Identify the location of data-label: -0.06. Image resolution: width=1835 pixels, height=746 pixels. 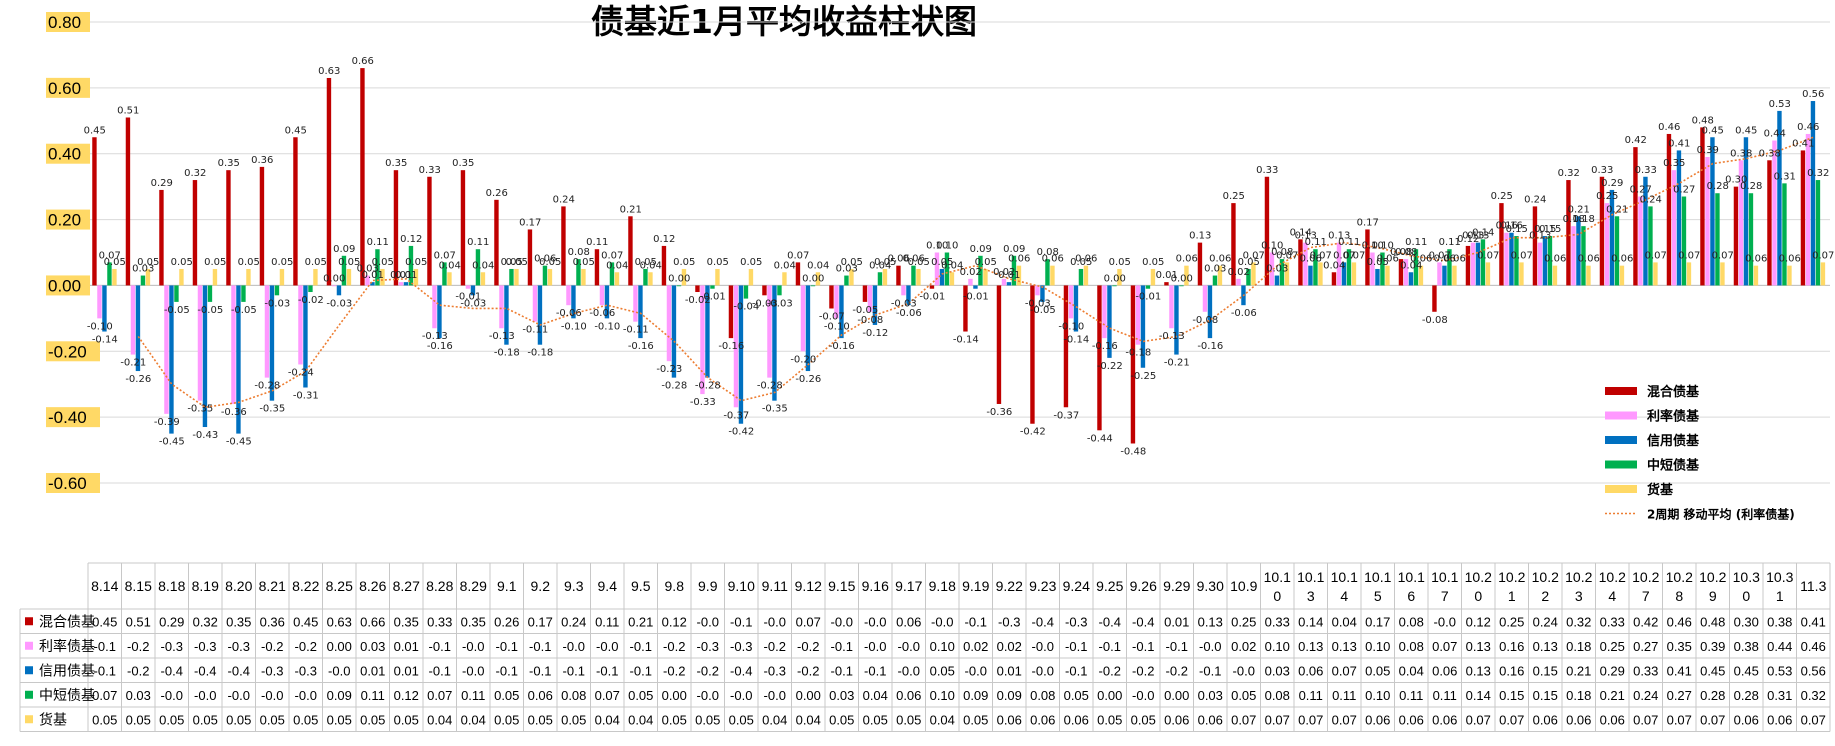
(569, 313).